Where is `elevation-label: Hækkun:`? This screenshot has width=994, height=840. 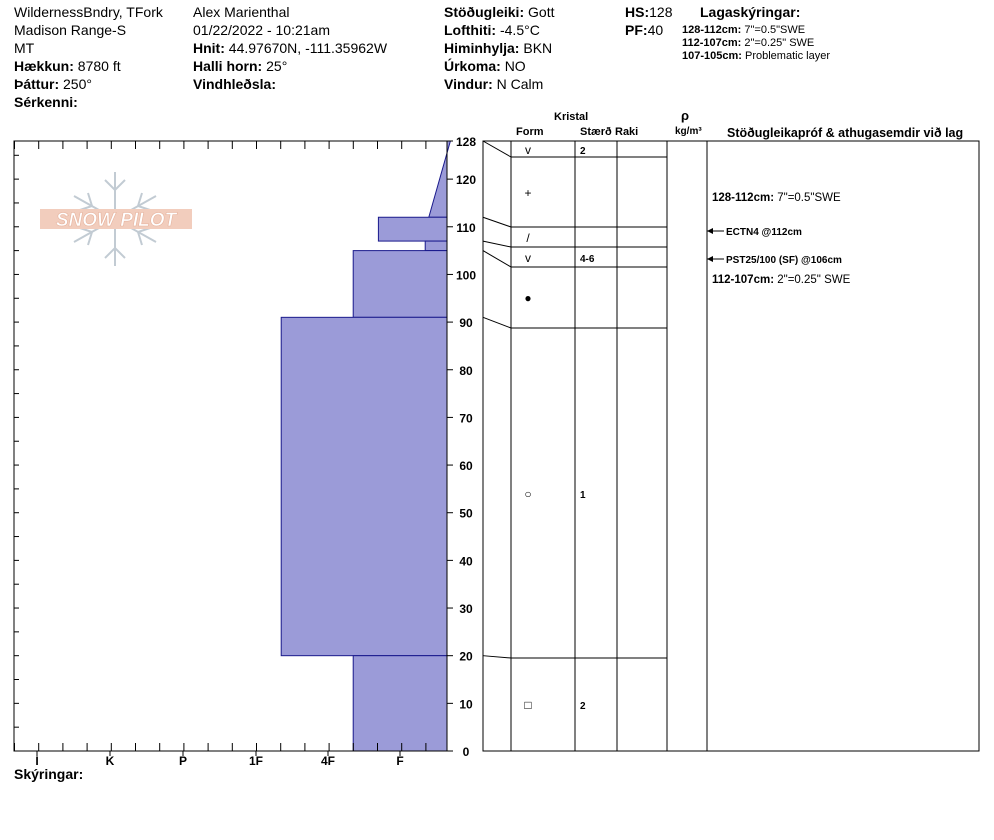 elevation-label: Hækkun: is located at coordinates (44, 66).